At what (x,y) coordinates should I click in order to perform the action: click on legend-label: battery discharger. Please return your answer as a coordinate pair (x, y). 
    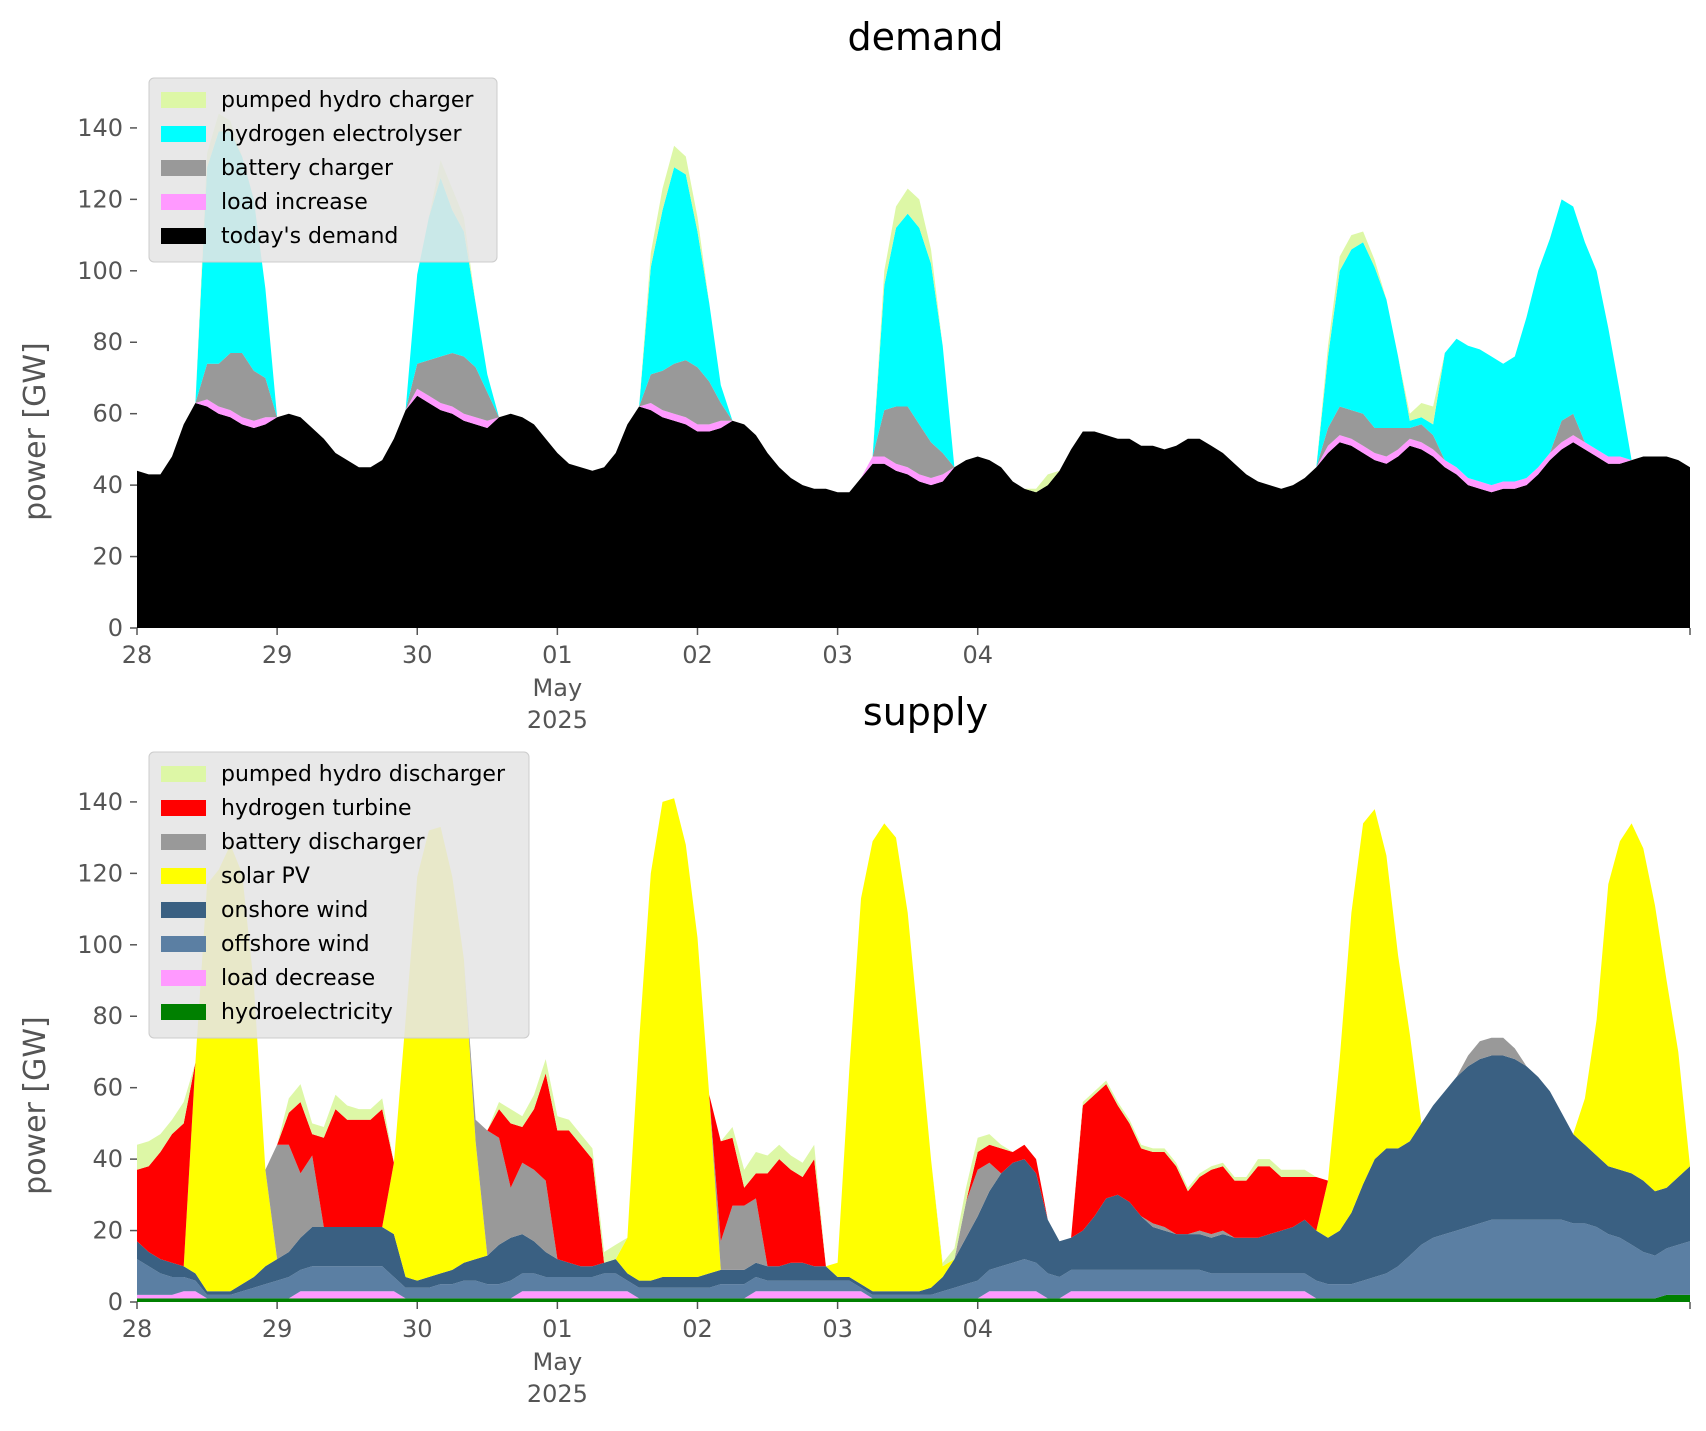
    Looking at the image, I should click on (323, 842).